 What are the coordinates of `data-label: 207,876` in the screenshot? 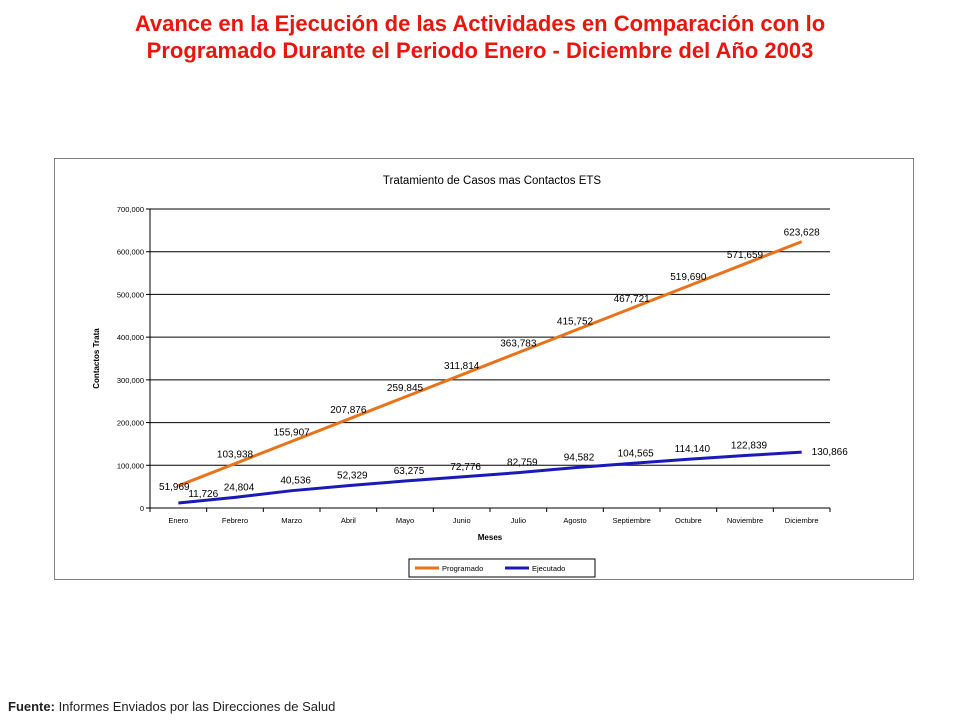 It's located at (348, 410).